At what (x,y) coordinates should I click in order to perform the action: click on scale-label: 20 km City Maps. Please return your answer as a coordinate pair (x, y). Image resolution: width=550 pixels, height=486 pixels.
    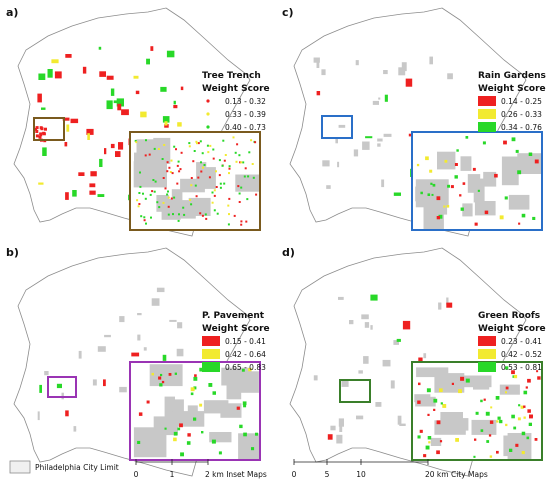
    Looking at the image, I should click on (456, 474).